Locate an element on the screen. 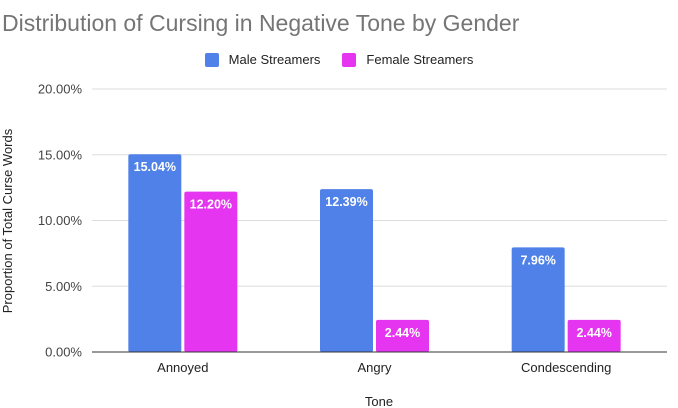 The width and height of the screenshot is (678, 408). legend-swatch-male is located at coordinates (211, 59).